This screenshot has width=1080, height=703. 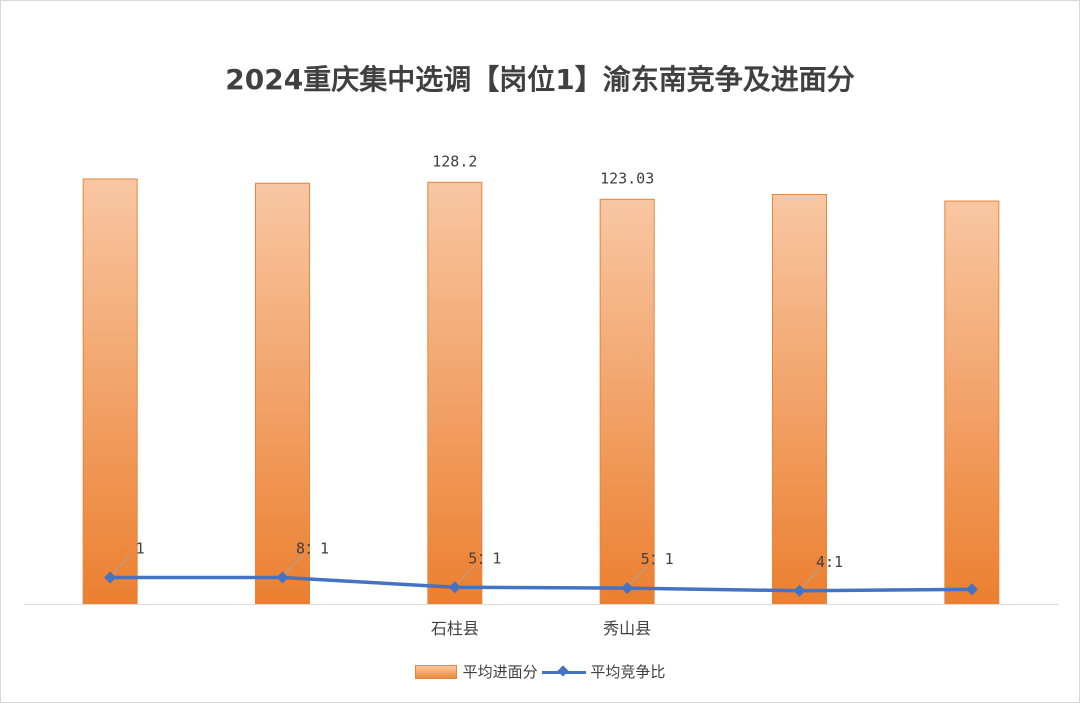 I want to click on bar-data-label-4: 123.03, so click(x=627, y=178).